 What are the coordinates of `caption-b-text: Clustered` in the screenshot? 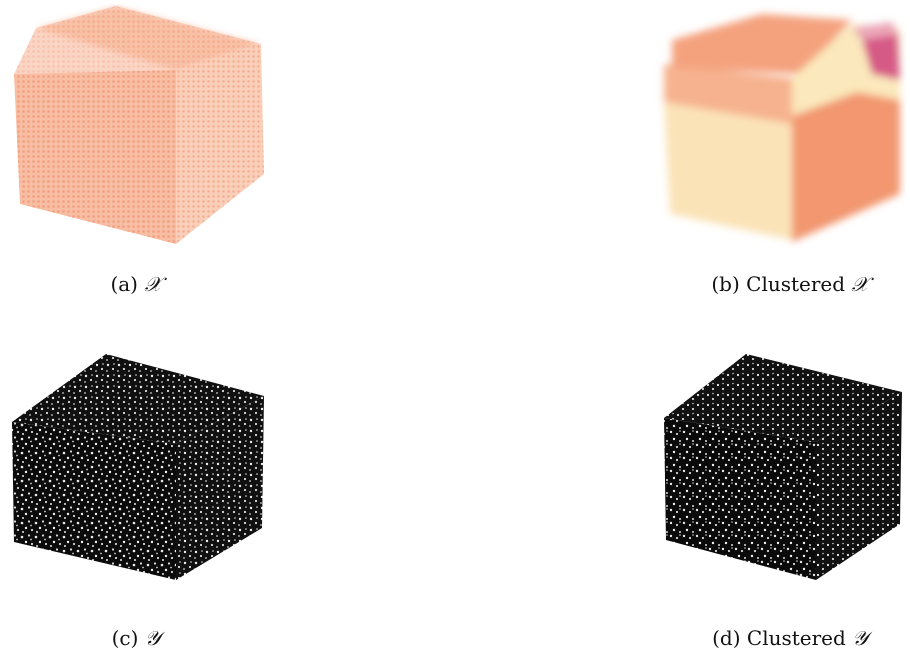 It's located at (796, 284).